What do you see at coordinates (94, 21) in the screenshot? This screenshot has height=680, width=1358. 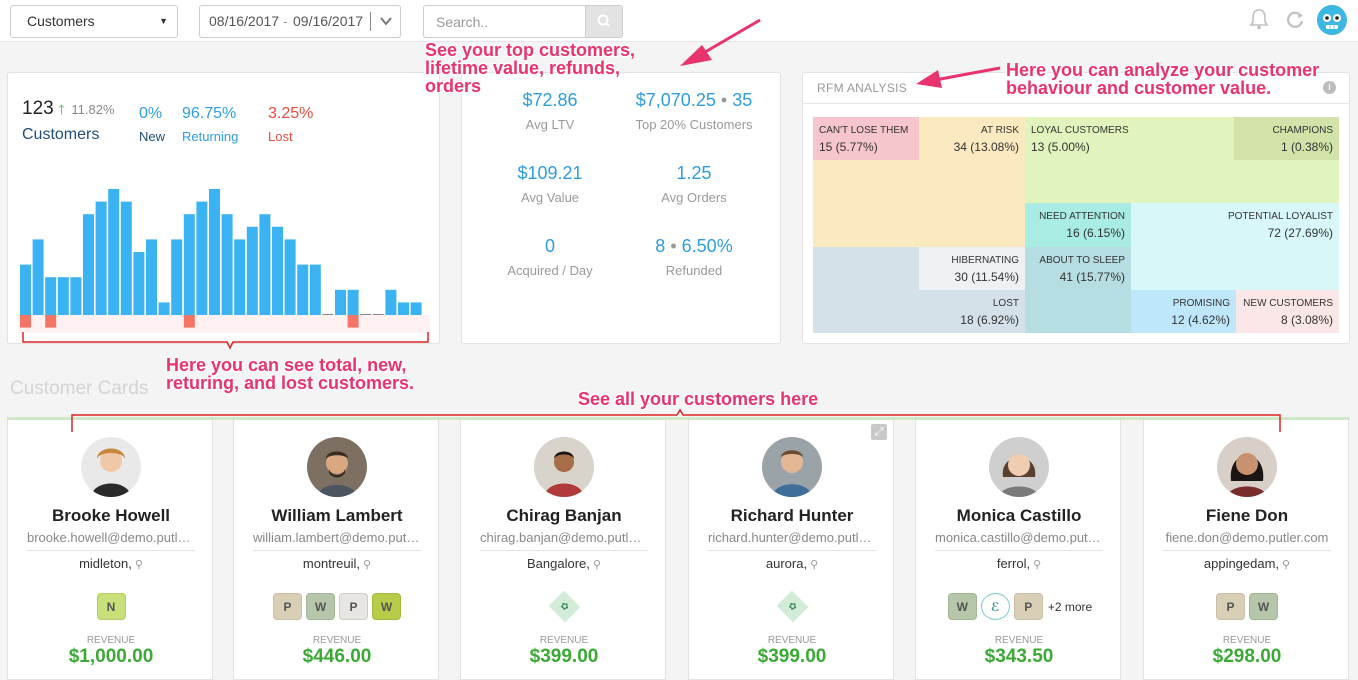 I see `report-type-select: Customers ▼` at bounding box center [94, 21].